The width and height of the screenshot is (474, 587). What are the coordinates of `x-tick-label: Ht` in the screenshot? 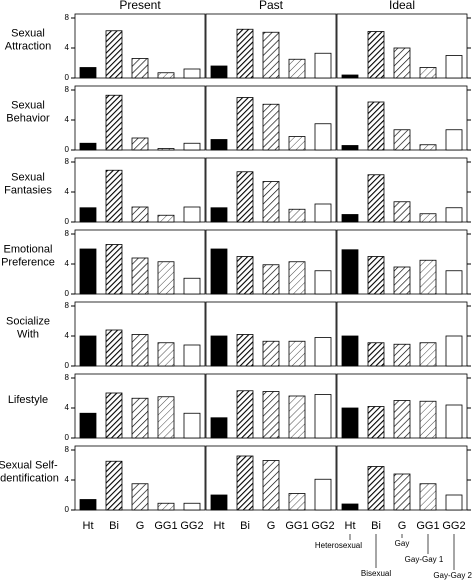 It's located at (219, 526).